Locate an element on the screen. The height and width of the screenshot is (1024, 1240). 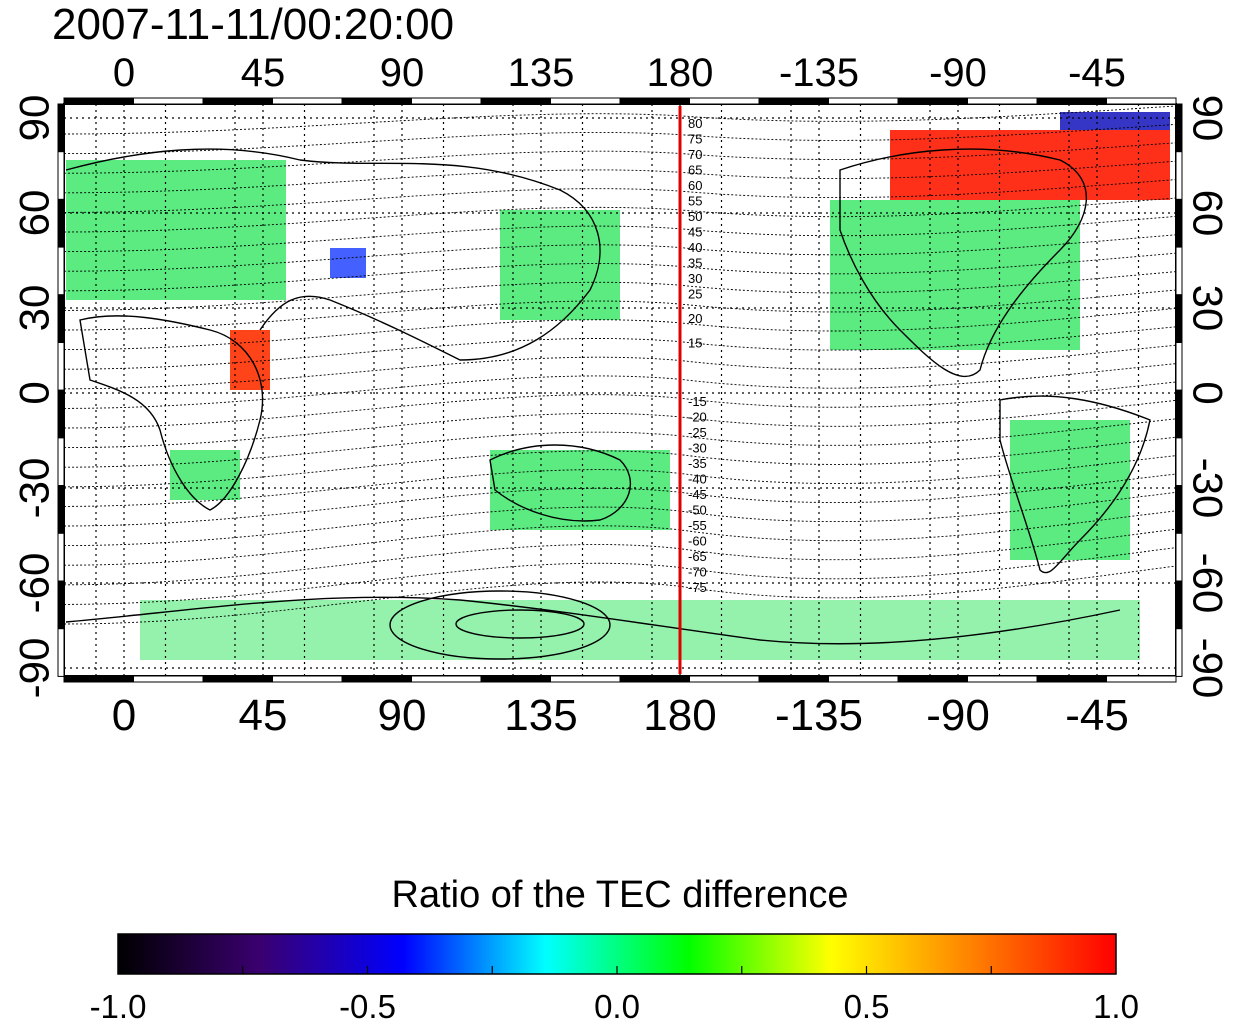
colorbar-title: Ratio of the TEC difference is located at coordinates (620, 895).